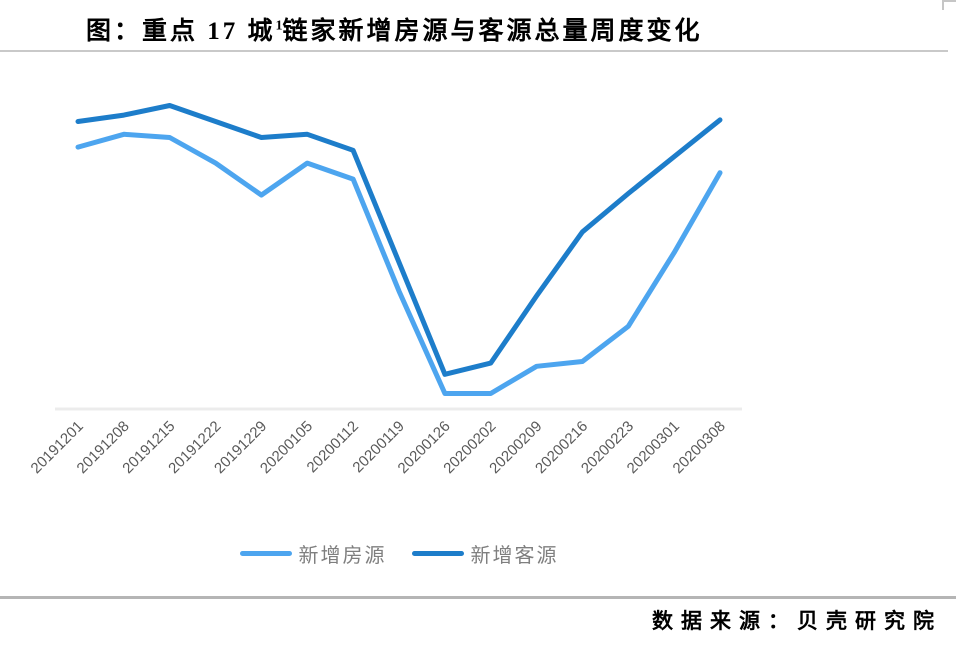  I want to click on footer-divider, so click(478, 597).